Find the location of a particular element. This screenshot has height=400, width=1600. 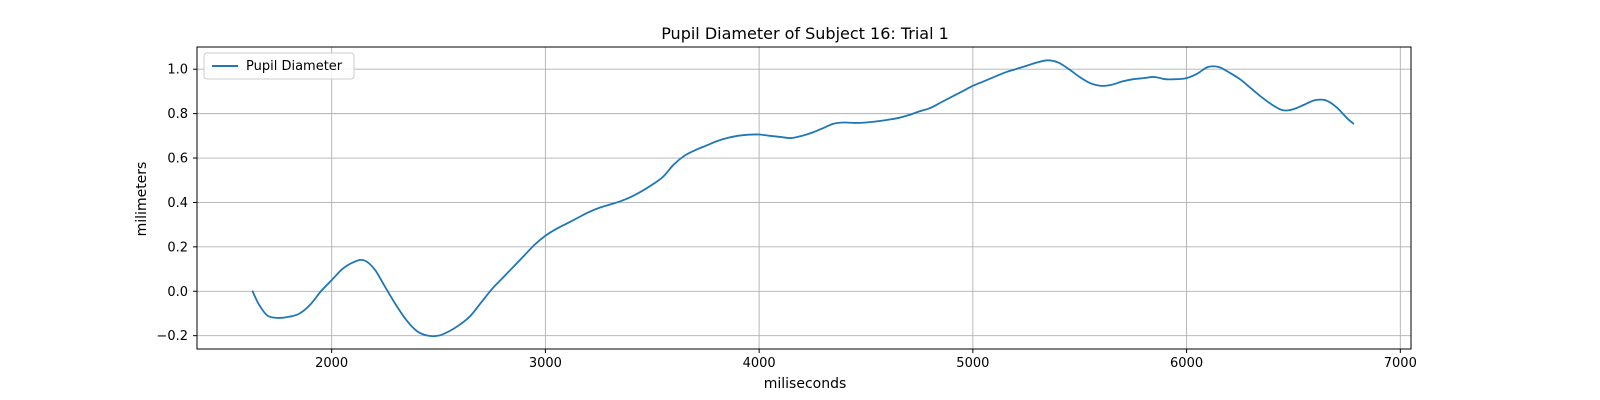

y-tick-label: 0.0 is located at coordinates (177, 292).